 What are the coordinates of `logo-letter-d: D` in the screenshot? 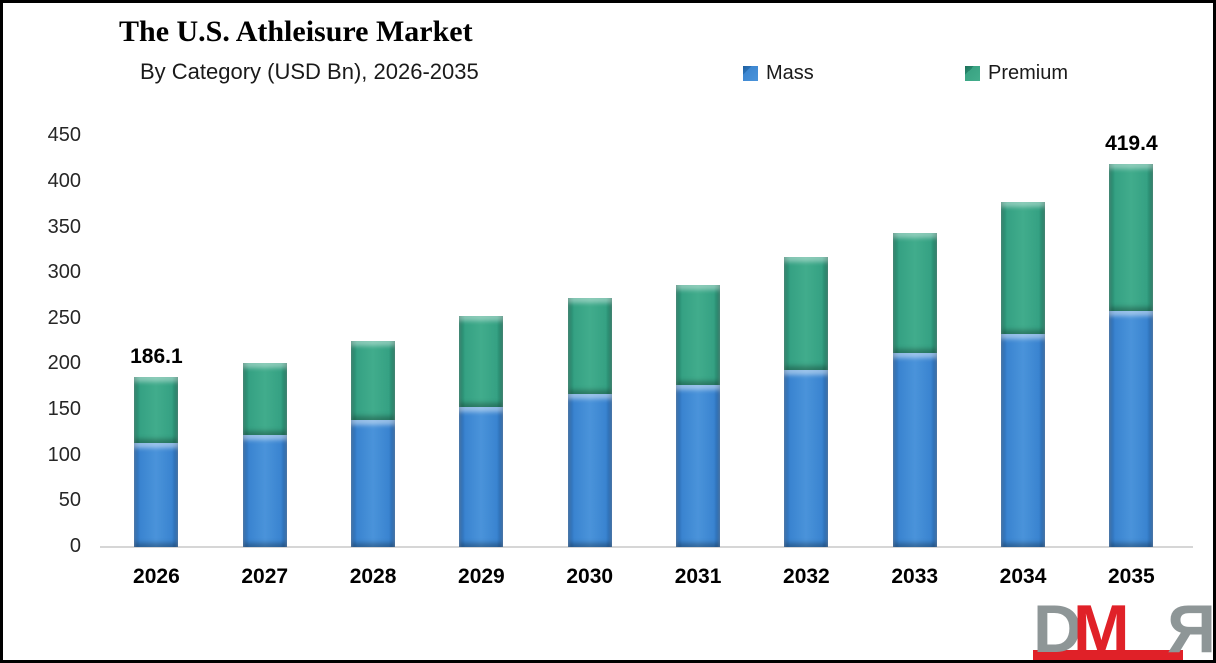 It's located at (1057, 631).